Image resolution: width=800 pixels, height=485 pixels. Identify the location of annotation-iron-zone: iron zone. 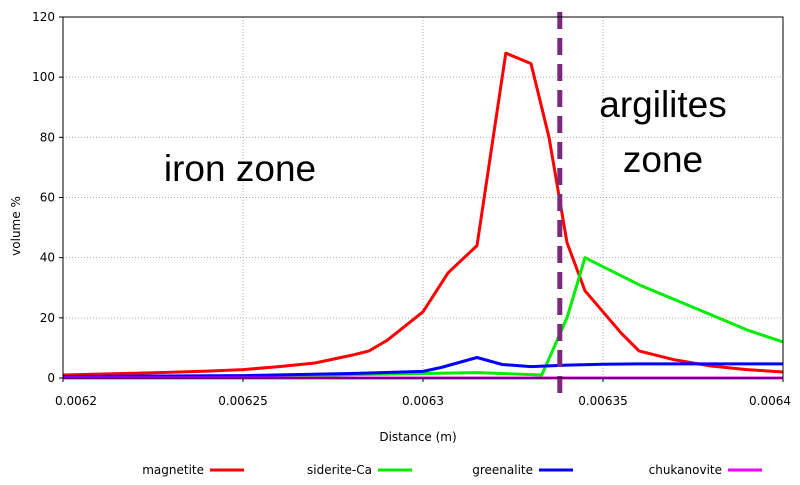
(240, 168).